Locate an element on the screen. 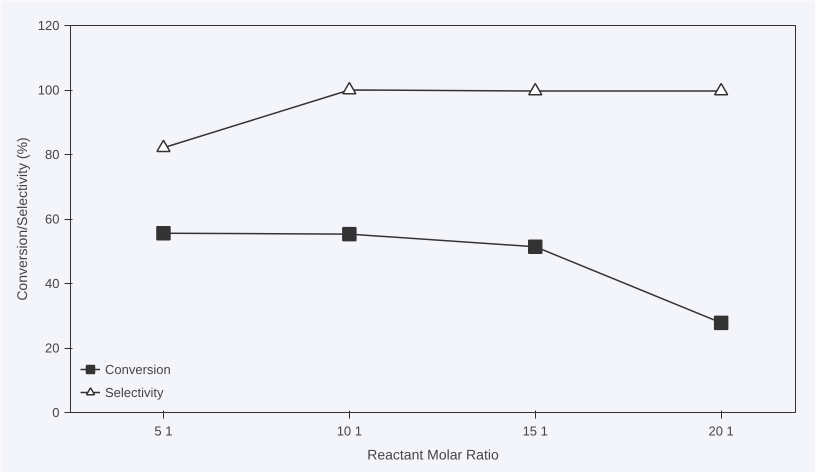  x-tick-label: 15 1 is located at coordinates (535, 431).